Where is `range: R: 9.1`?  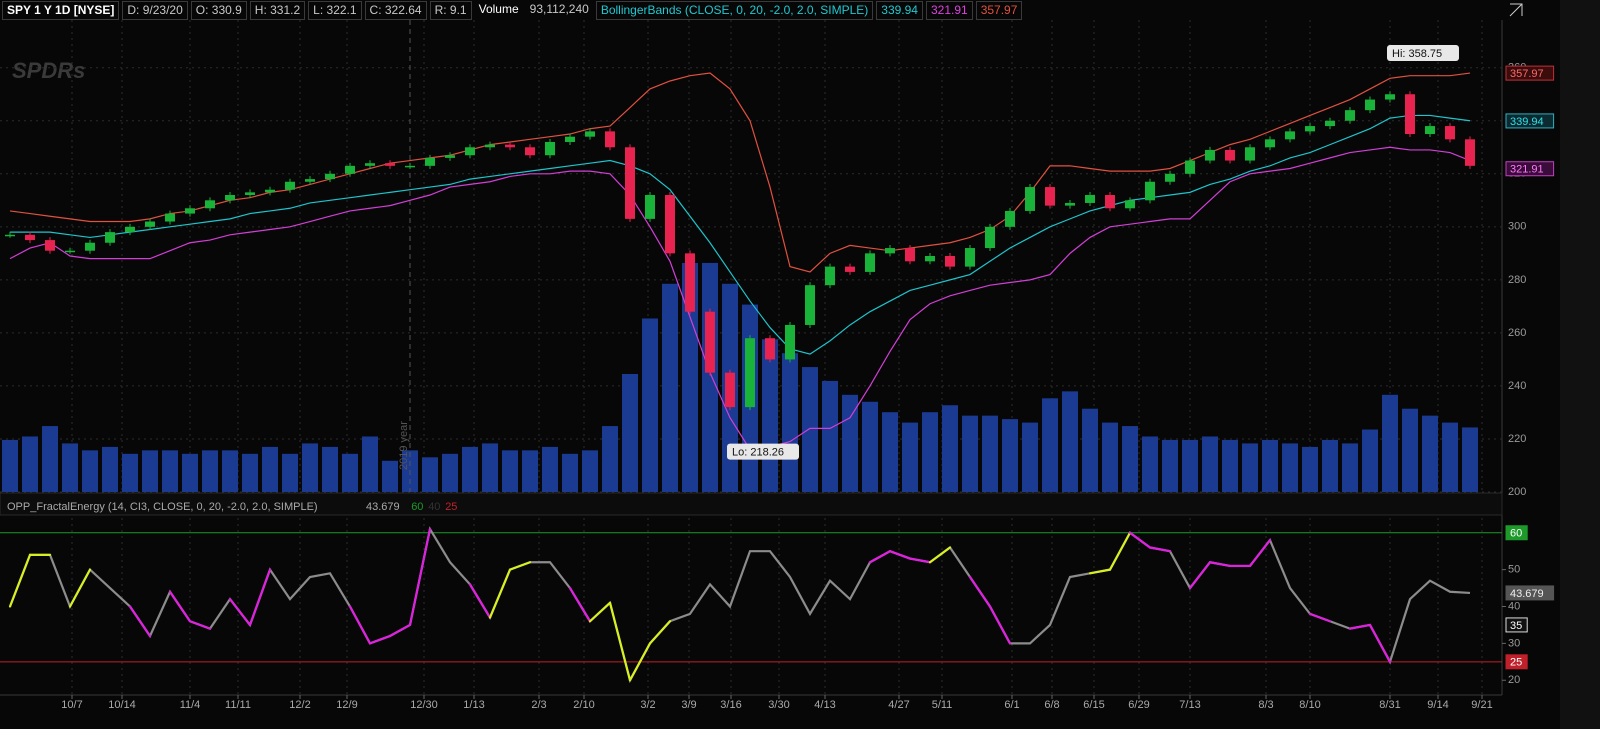
range: R: 9.1 is located at coordinates (450, 10).